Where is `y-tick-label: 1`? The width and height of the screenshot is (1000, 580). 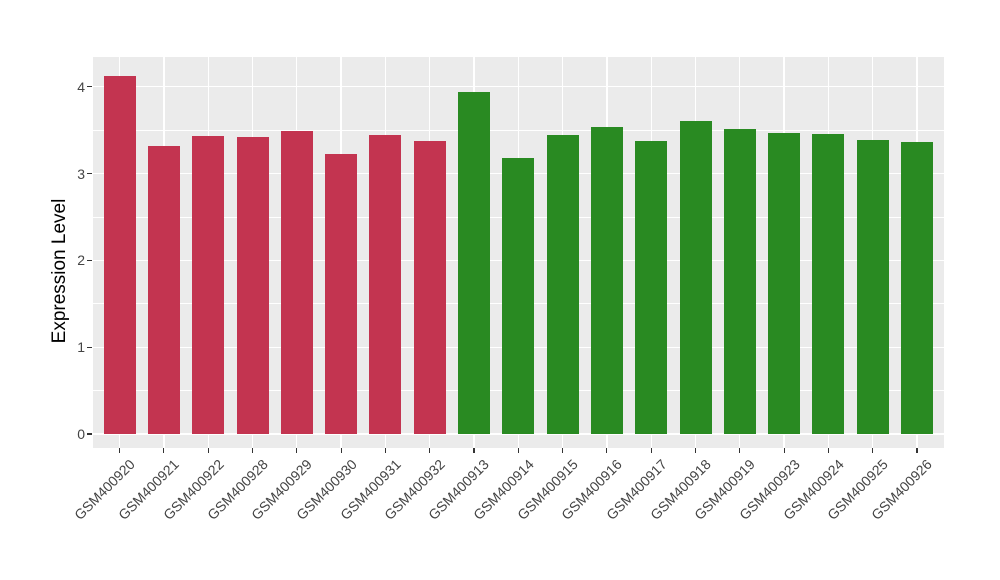 y-tick-label: 1 is located at coordinates (81, 347).